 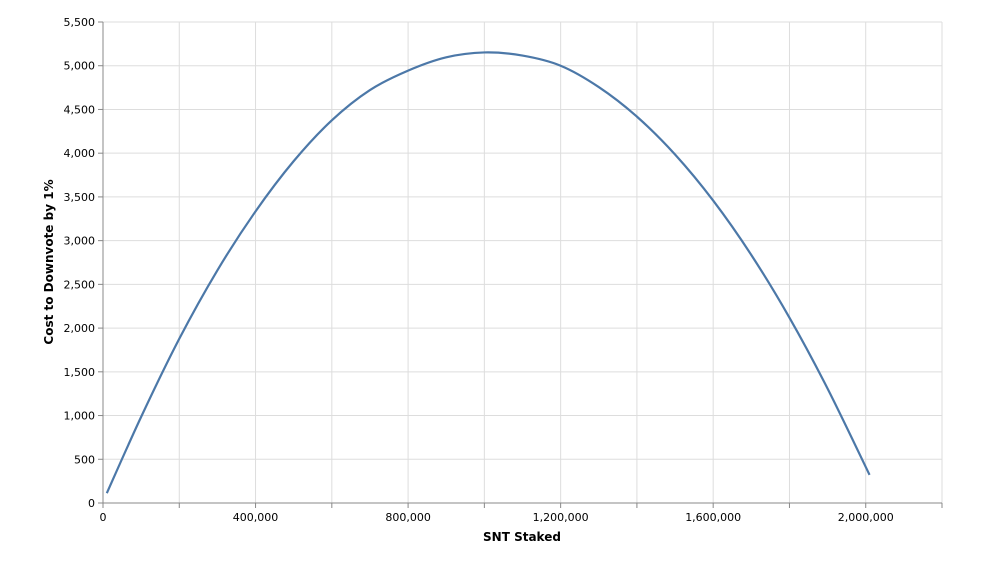 I want to click on y-tick-label: 0, so click(x=91, y=503).